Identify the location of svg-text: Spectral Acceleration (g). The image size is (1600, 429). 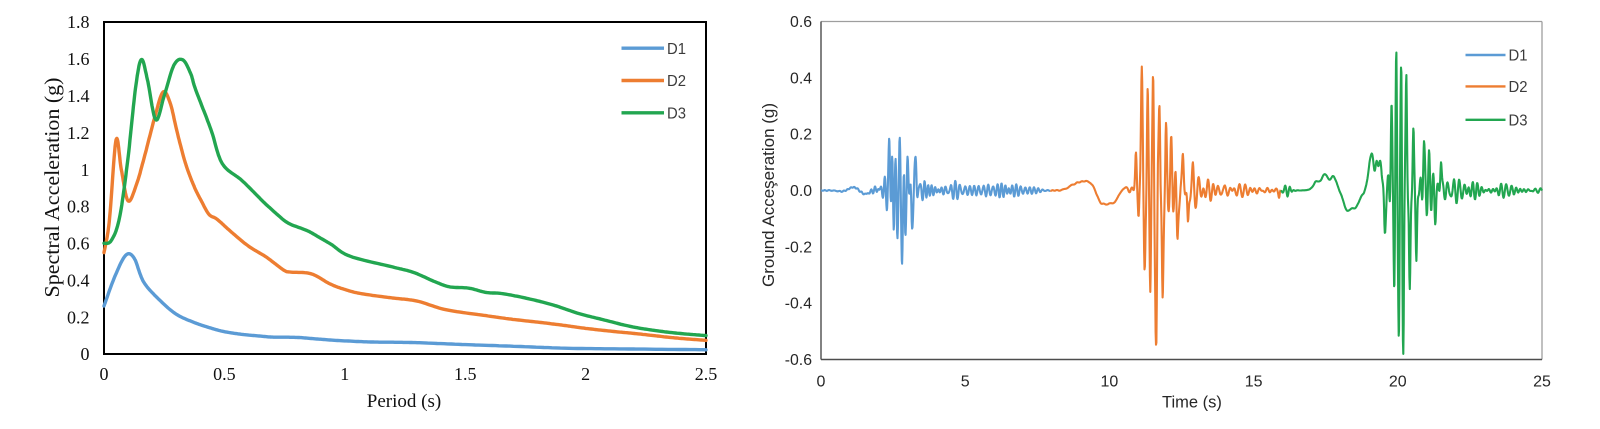
(52, 187).